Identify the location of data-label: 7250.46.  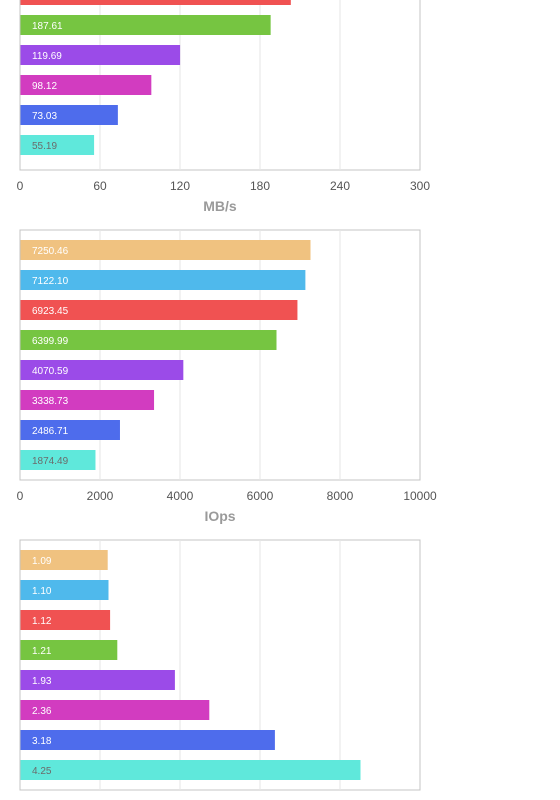
(50, 251).